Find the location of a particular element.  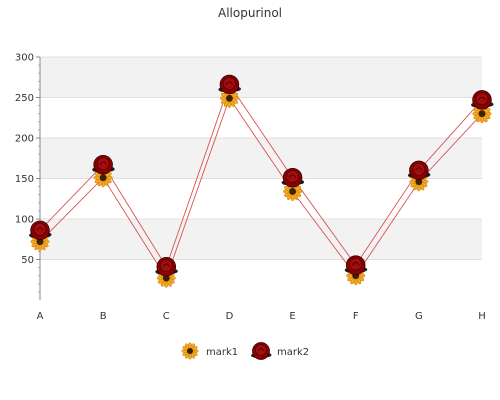

legend: mark1 mark2 is located at coordinates (245, 351).